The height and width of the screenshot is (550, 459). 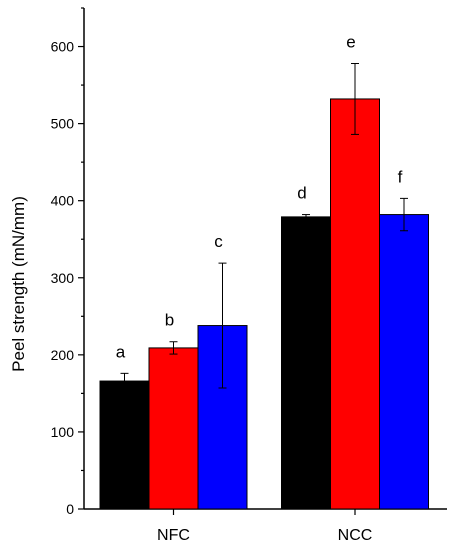 What do you see at coordinates (173, 535) in the screenshot?
I see `x-tick-label: NFC` at bounding box center [173, 535].